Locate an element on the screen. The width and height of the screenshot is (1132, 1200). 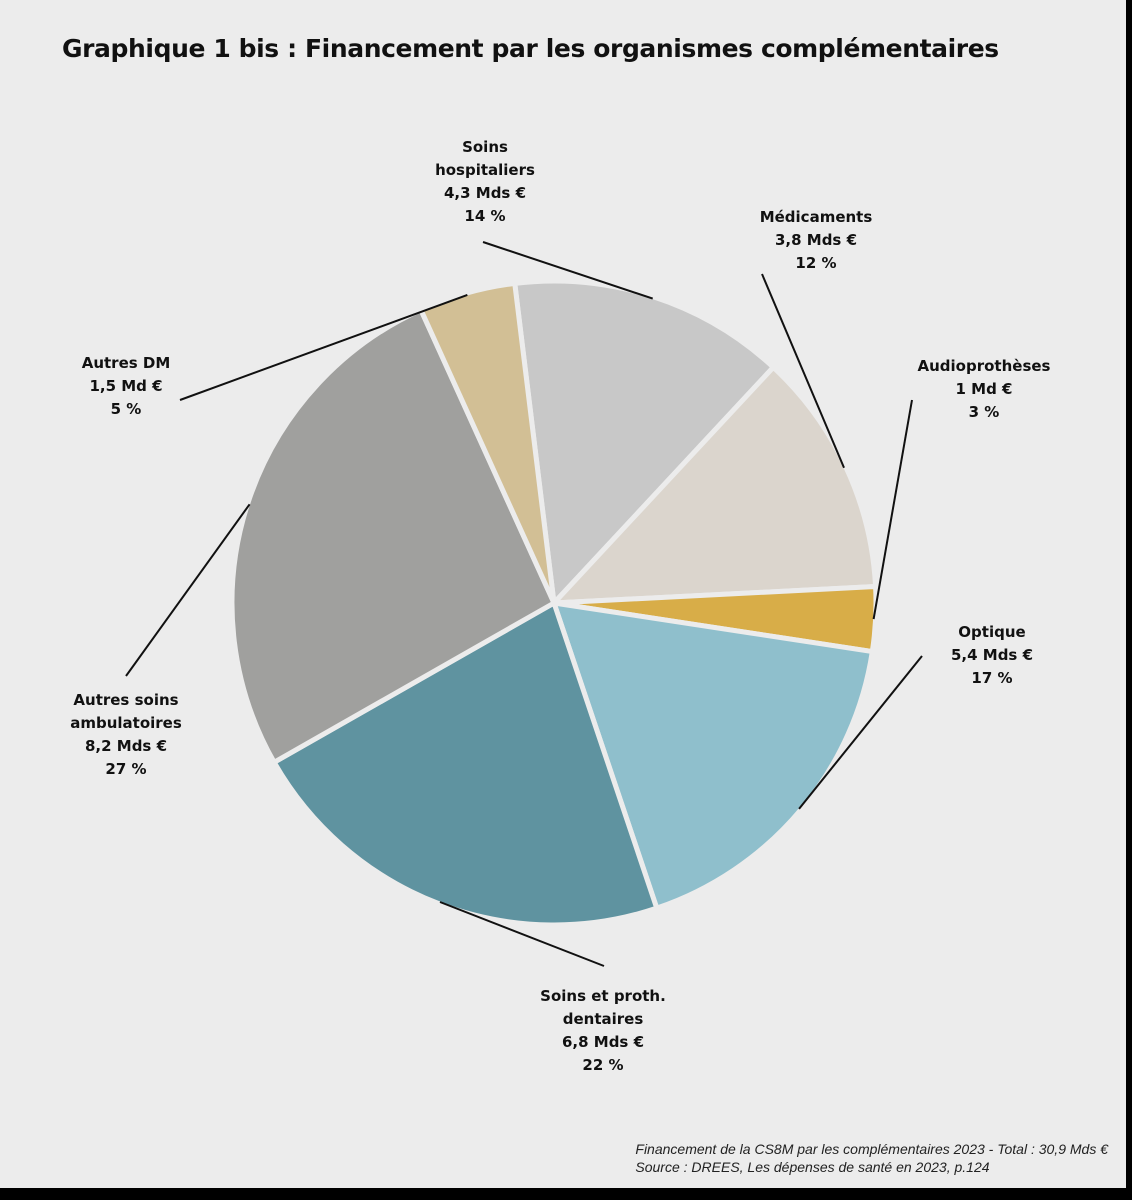
slice-label-line: Audioprothèses is located at coordinates (984, 366).